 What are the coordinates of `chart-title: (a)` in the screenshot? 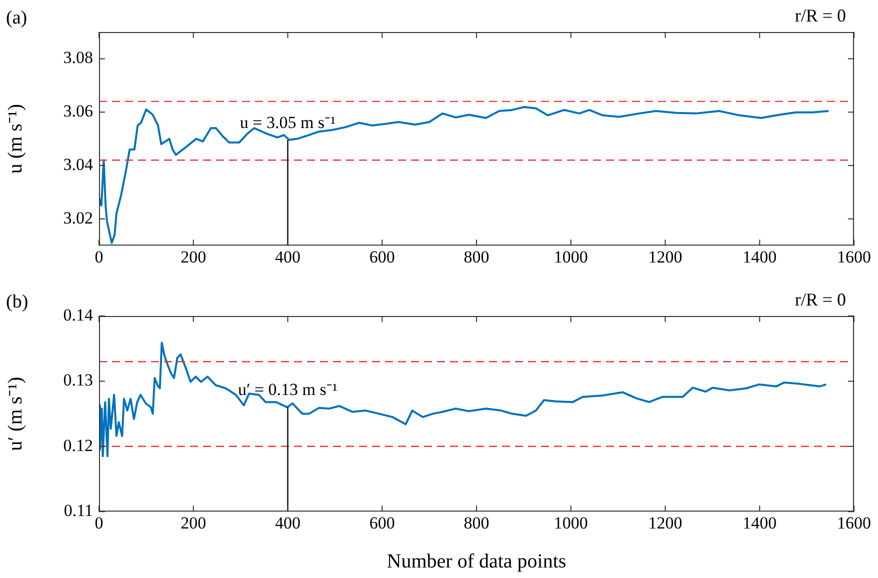 It's located at (17, 17).